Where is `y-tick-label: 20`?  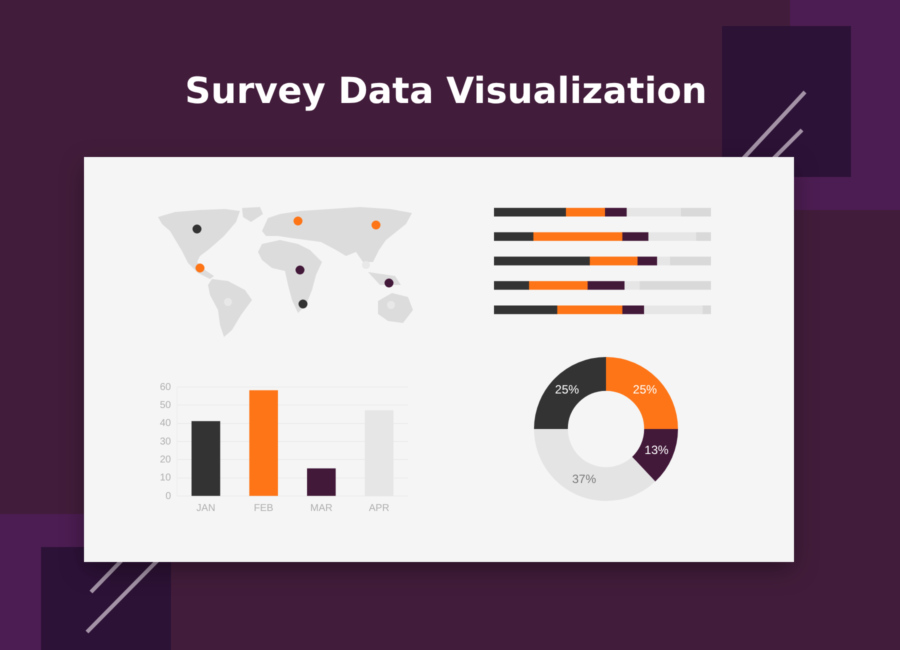
y-tick-label: 20 is located at coordinates (166, 460).